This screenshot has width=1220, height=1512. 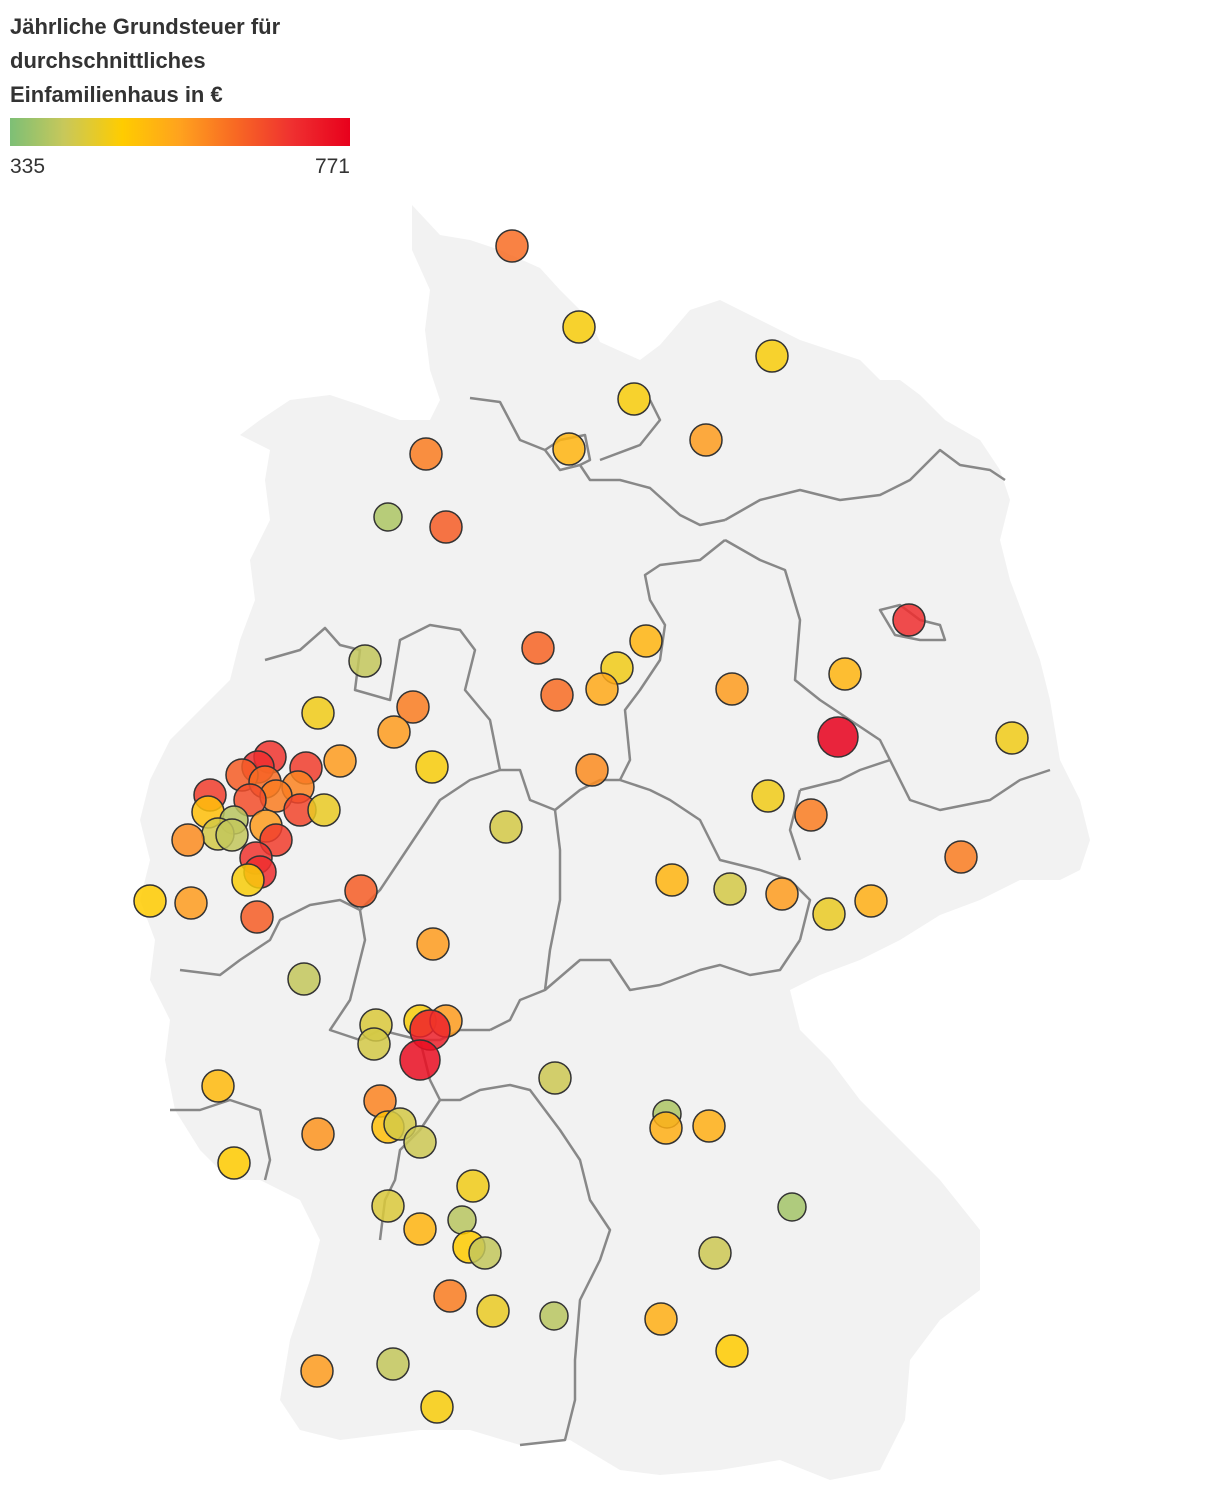 What do you see at coordinates (180, 165) in the screenshot?
I see `legend-labels: 335 771` at bounding box center [180, 165].